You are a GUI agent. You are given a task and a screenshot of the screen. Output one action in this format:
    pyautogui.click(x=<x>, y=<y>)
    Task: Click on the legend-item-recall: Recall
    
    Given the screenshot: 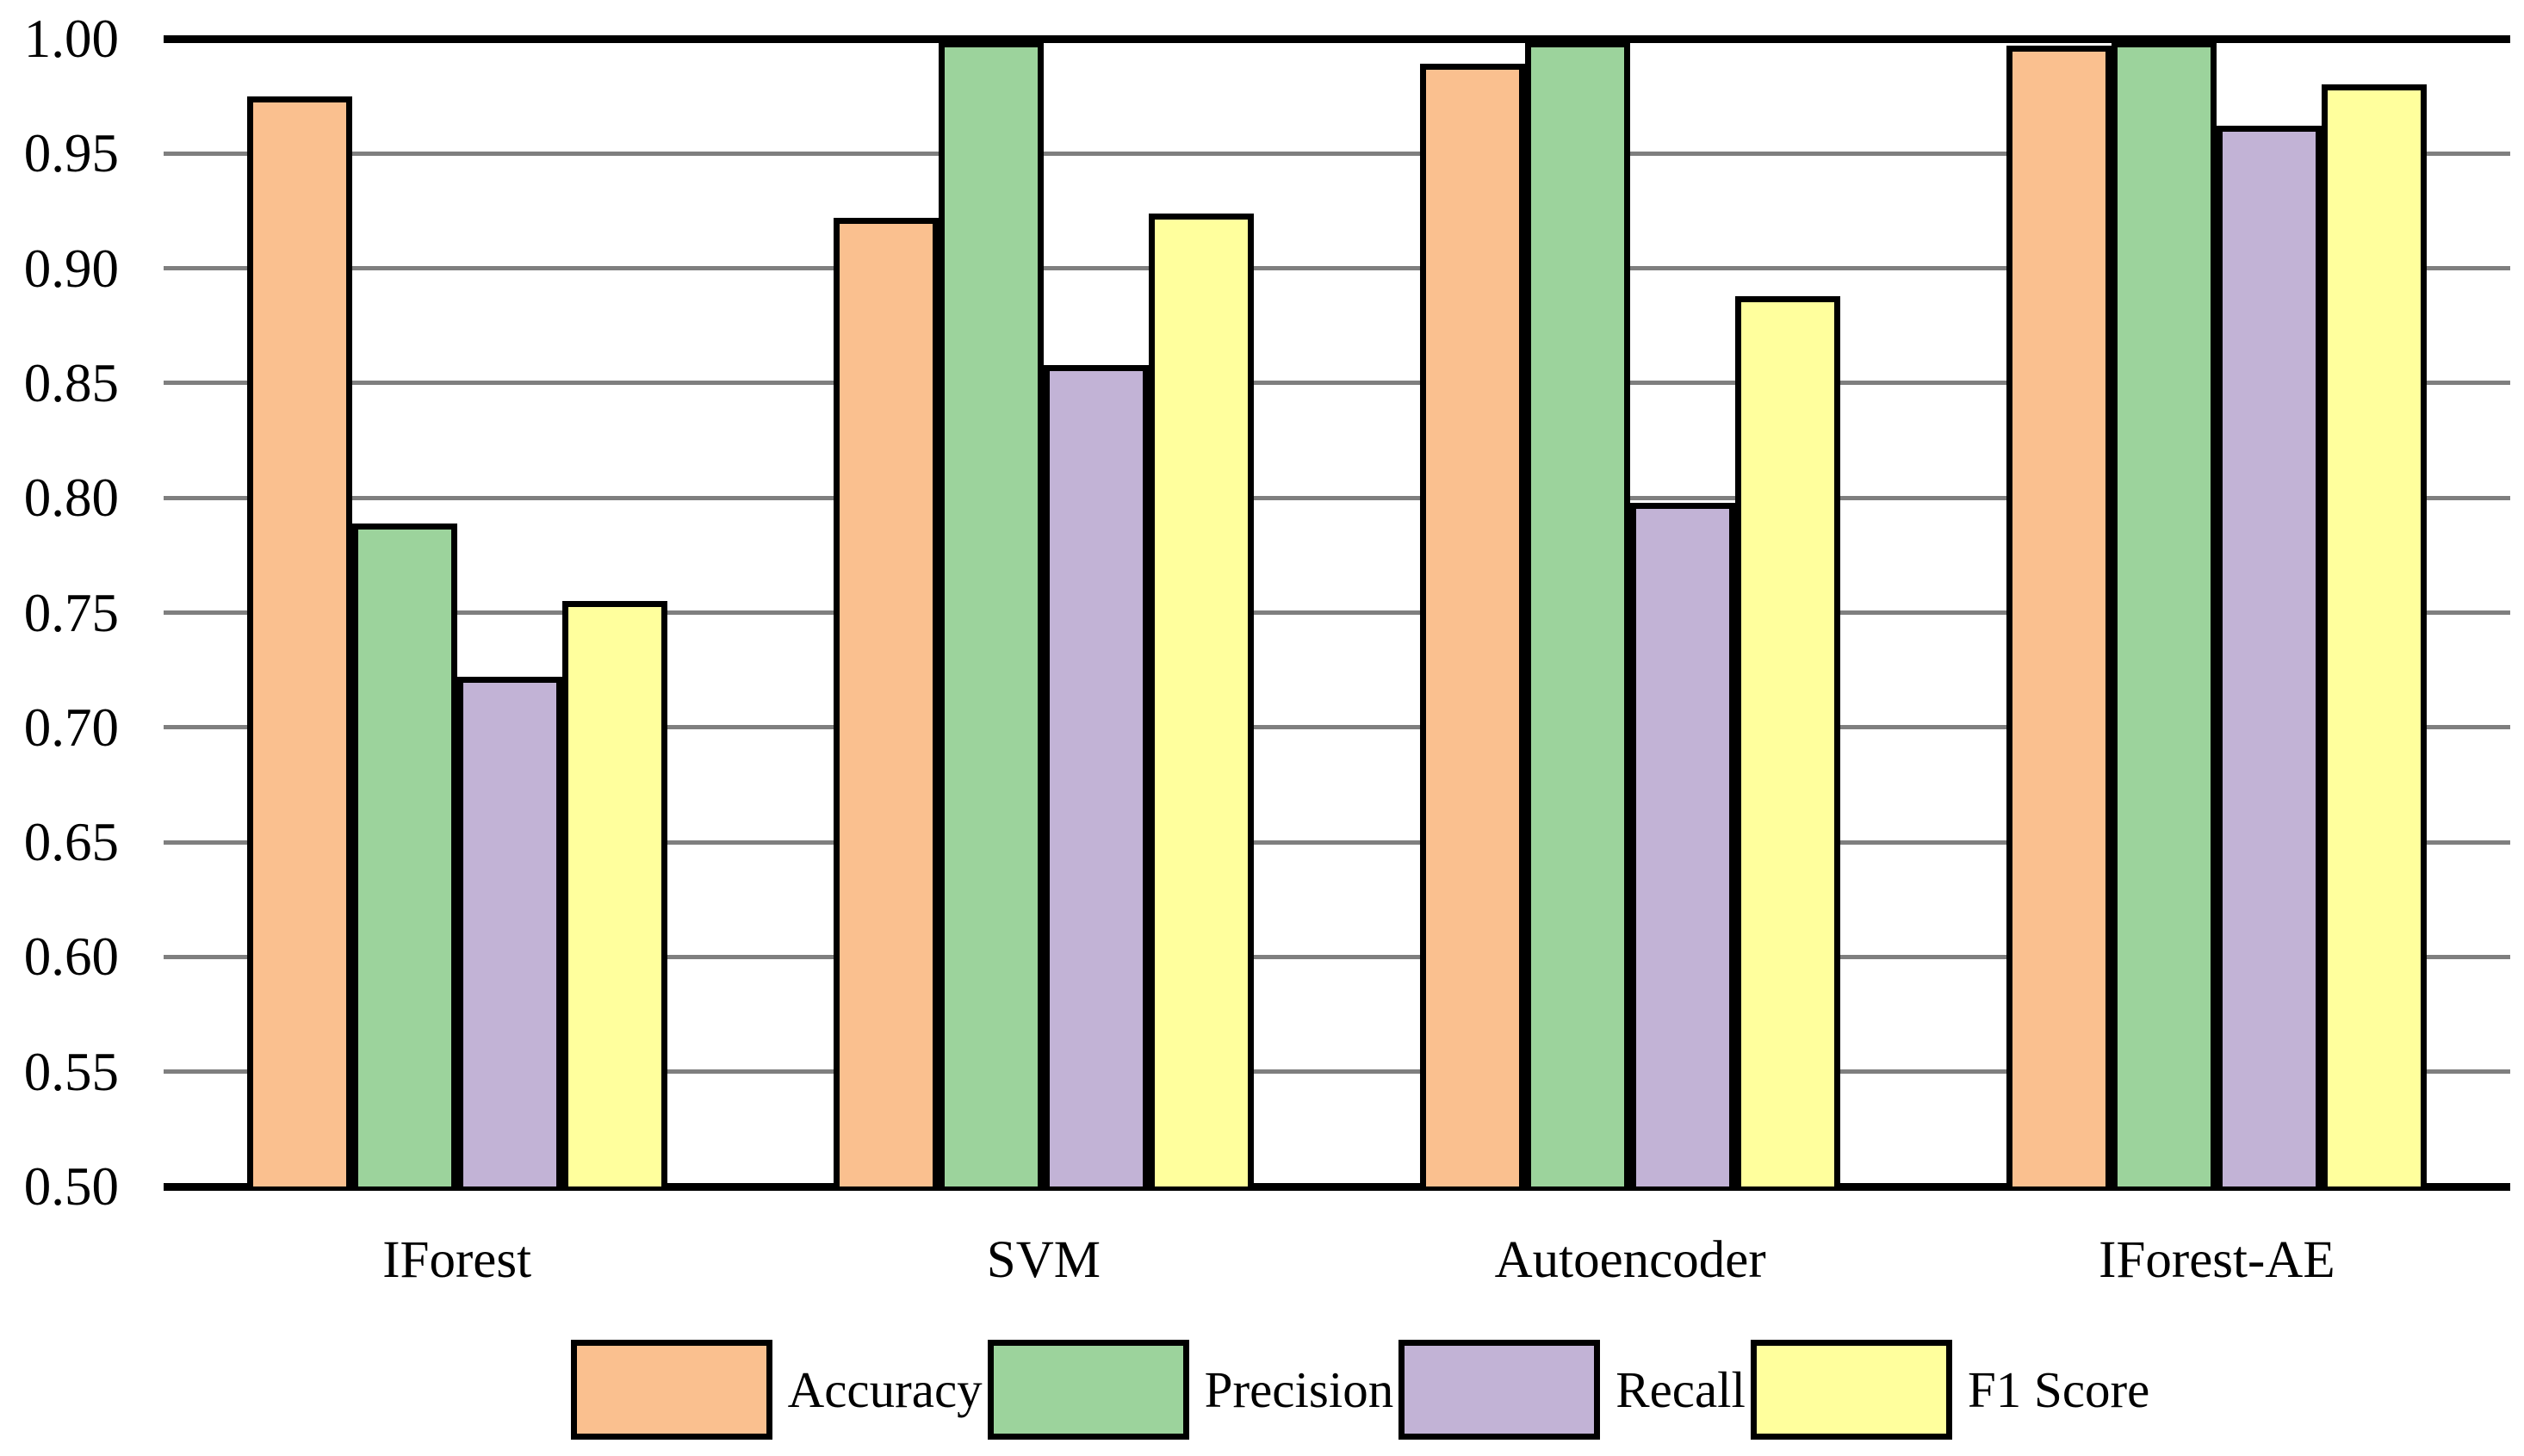 What is the action you would take?
    pyautogui.click(x=1574, y=1390)
    